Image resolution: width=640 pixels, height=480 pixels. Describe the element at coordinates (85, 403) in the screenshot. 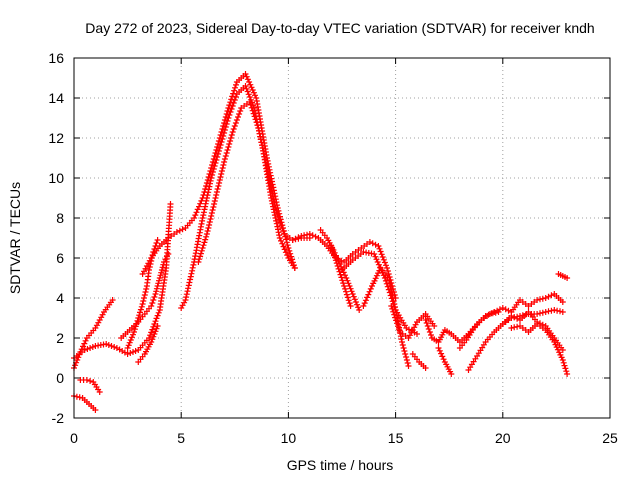

I see `series-track-c` at that location.